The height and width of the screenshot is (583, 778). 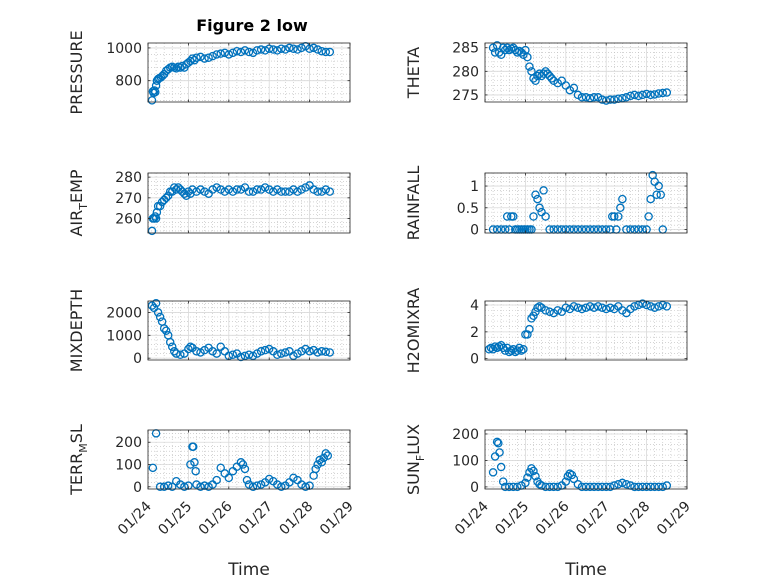 What do you see at coordinates (593, 519) in the screenshot?
I see `x-tick-label: 01/27` at bounding box center [593, 519].